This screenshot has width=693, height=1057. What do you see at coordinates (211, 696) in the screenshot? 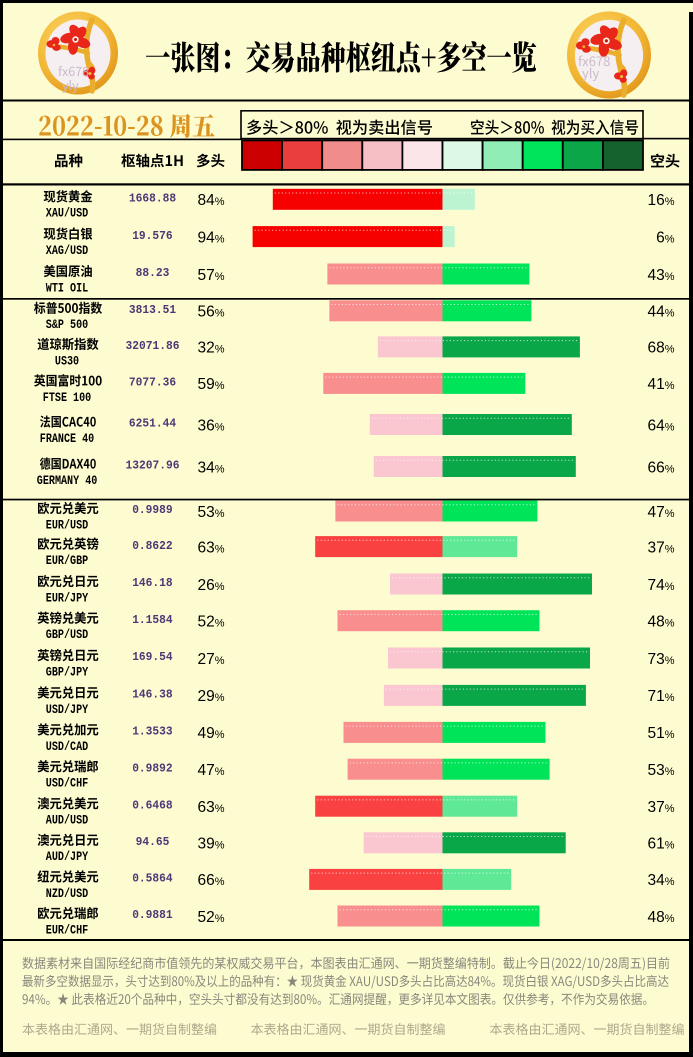
I see `svg-text: 29%` at bounding box center [211, 696].